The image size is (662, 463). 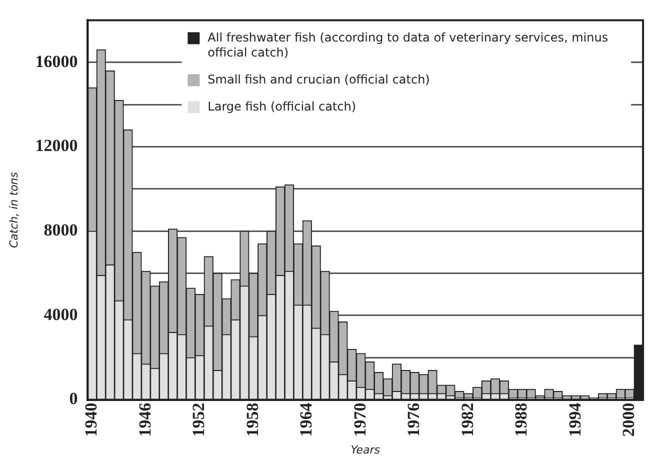 What do you see at coordinates (360, 419) in the screenshot?
I see `x-tick-label: 1970` at bounding box center [360, 419].